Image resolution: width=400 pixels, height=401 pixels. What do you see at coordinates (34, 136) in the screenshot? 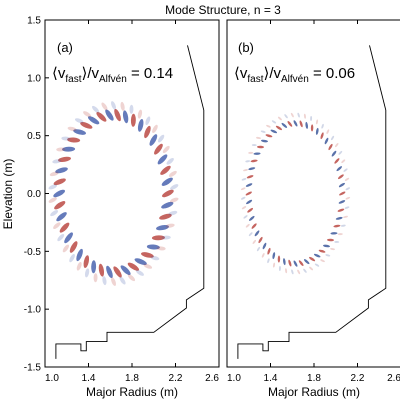
I see `y-tick-label: 0.5` at bounding box center [34, 136].